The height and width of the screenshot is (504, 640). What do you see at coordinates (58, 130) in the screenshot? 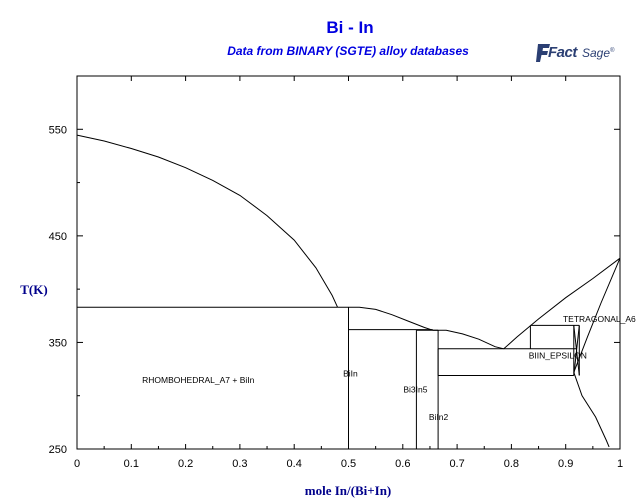
I see `y-tick-label: 550` at bounding box center [58, 130].